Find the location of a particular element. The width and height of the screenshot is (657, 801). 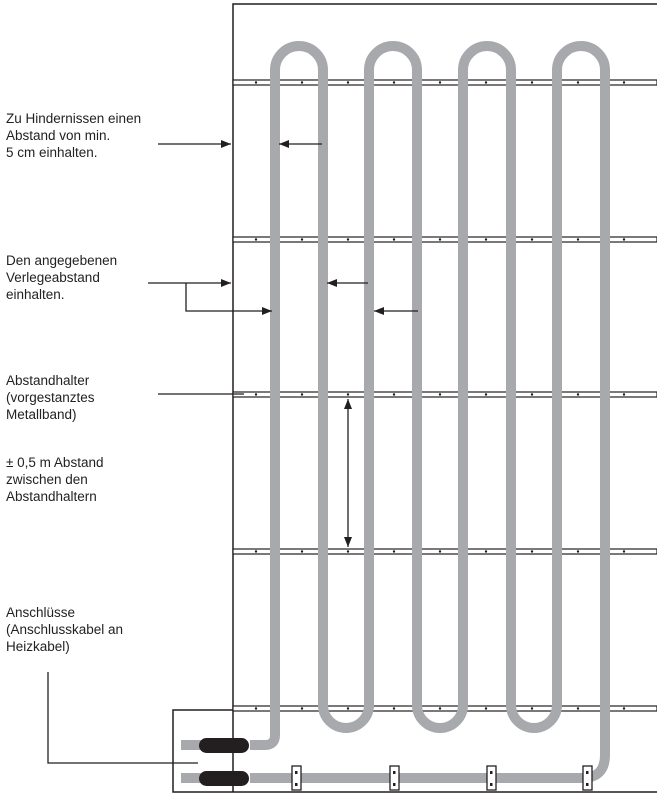

connection-leader-line is located at coordinates (122, 718).